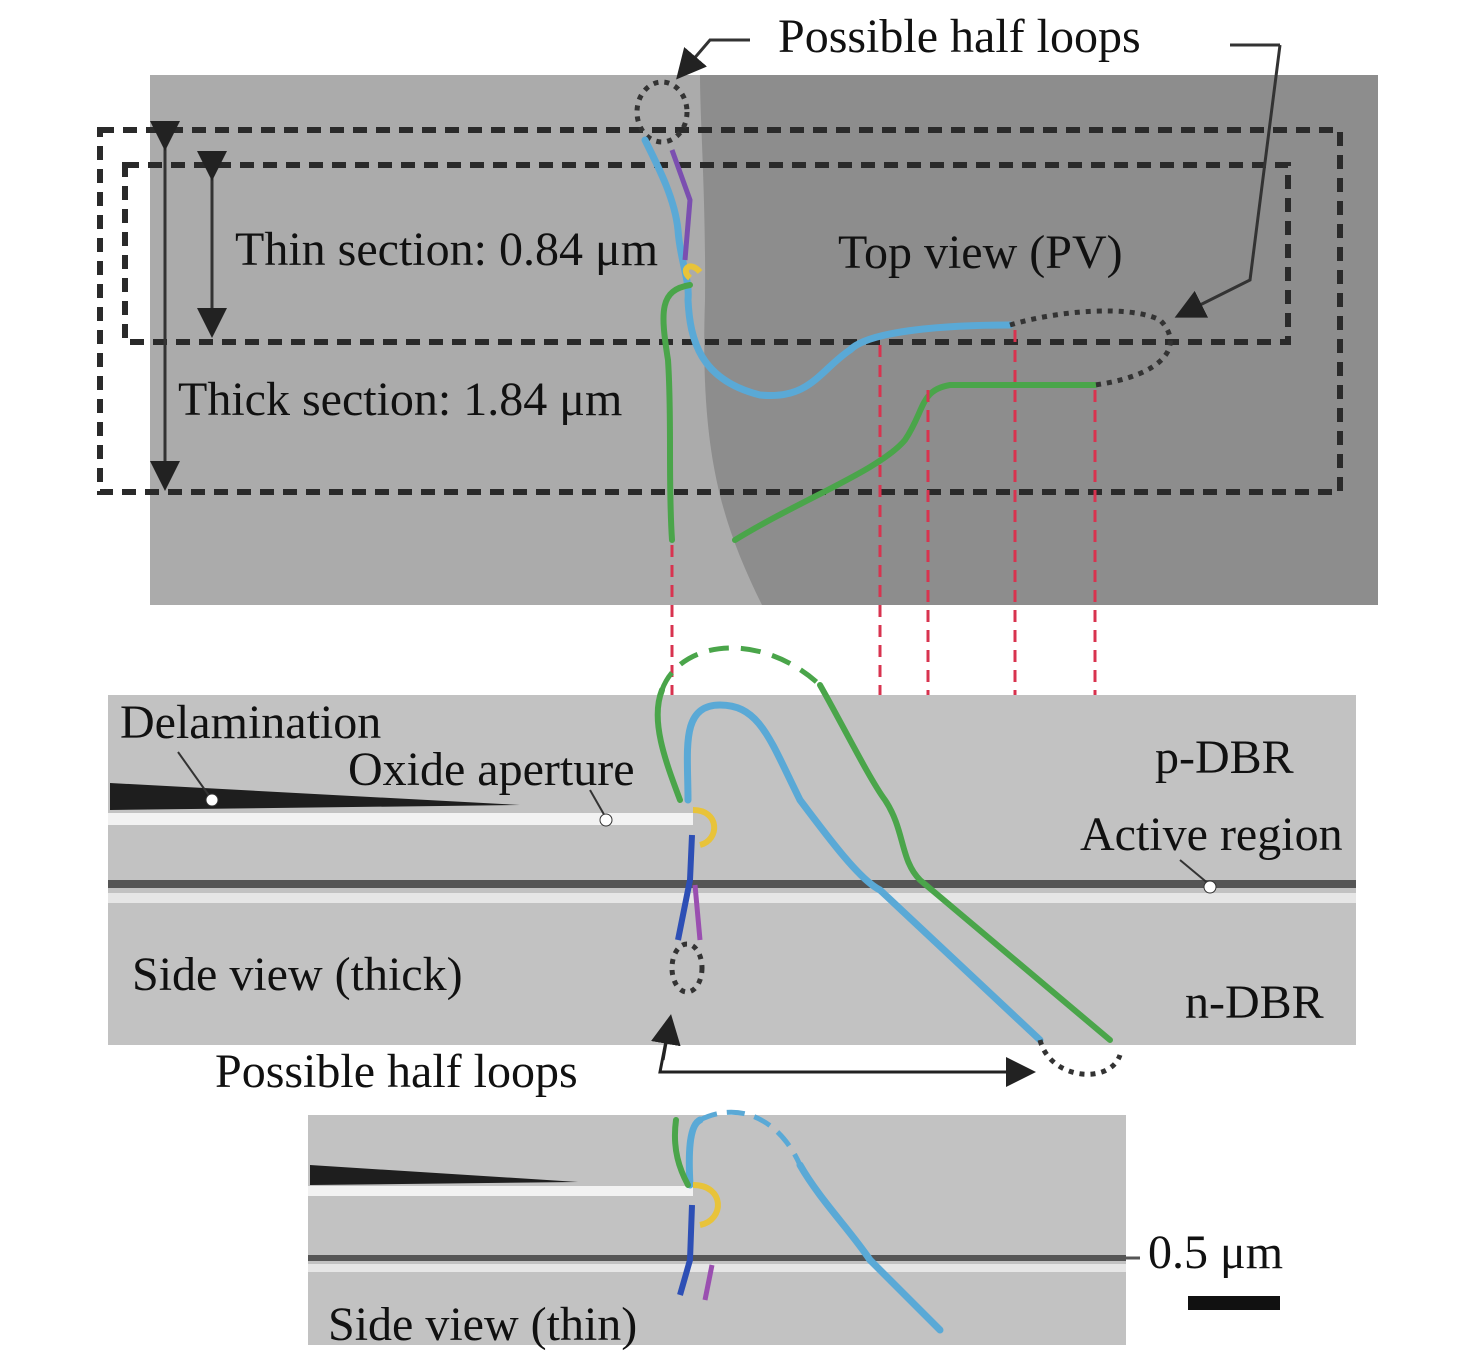 This screenshot has height=1362, width=1476. I want to click on label: Thin section: 0.84 μm, so click(446, 249).